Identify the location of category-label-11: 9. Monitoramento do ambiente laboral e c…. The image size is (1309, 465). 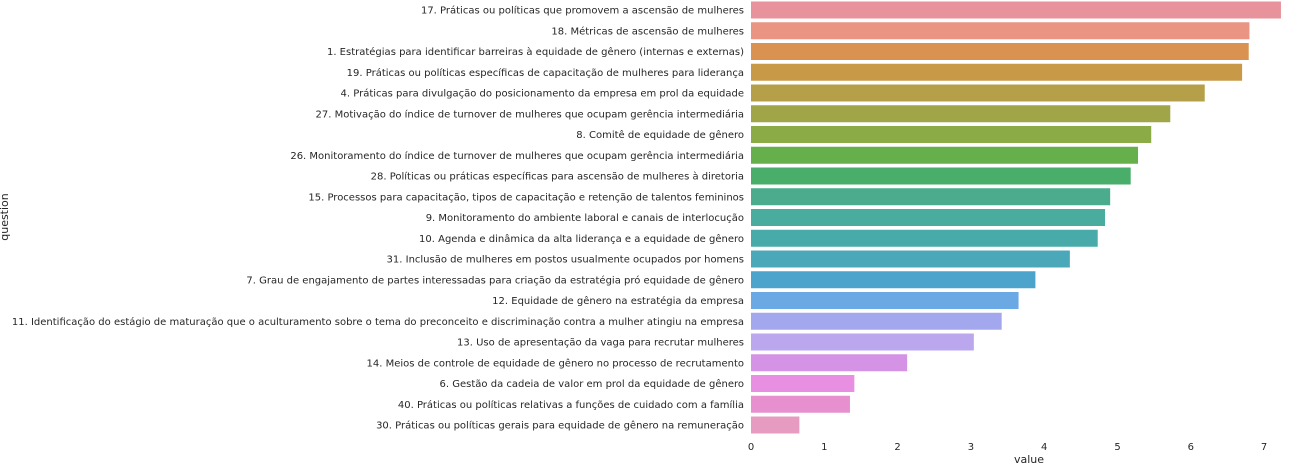
(585, 218).